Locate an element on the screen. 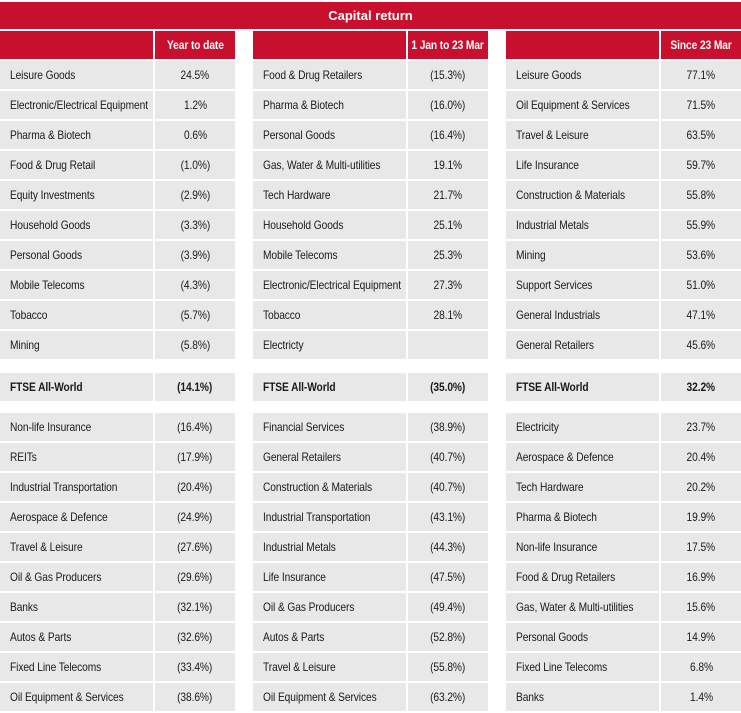 The image size is (741, 713). table-row: Life Insurance (47.5%) is located at coordinates (370, 577).